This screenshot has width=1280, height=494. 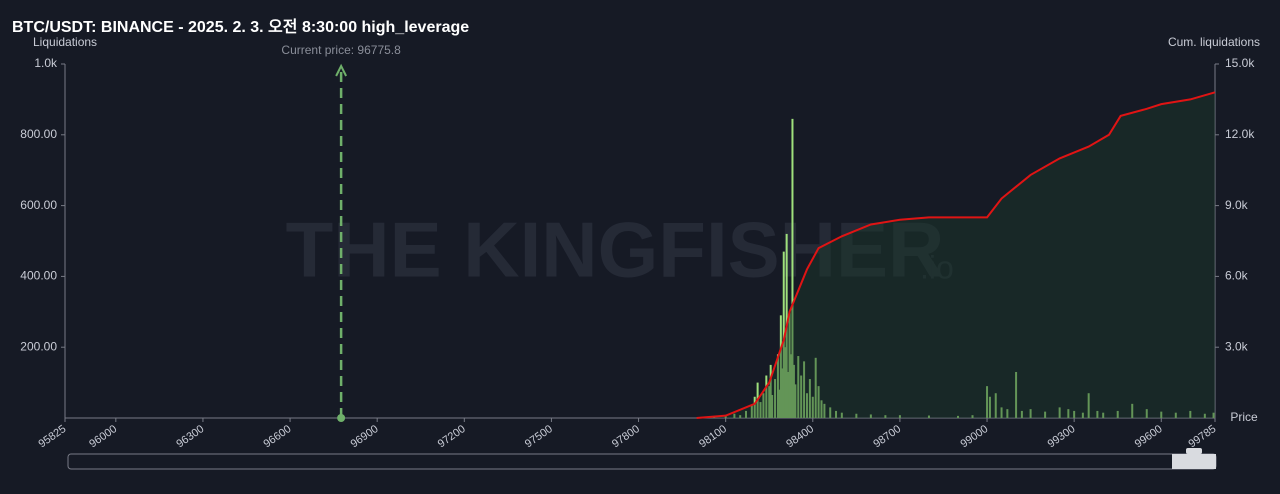 I want to click on watermark-text: THE KINGFISHER, so click(x=615, y=250).